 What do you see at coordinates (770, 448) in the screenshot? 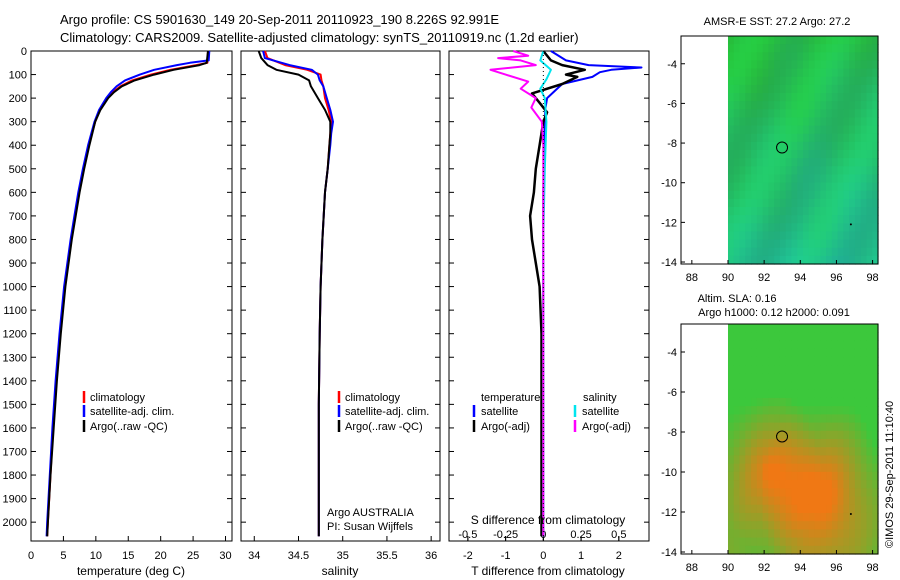
I see `sla-map: 88 90 92 94 96 98-4-6-8-10-12-14` at bounding box center [770, 448].